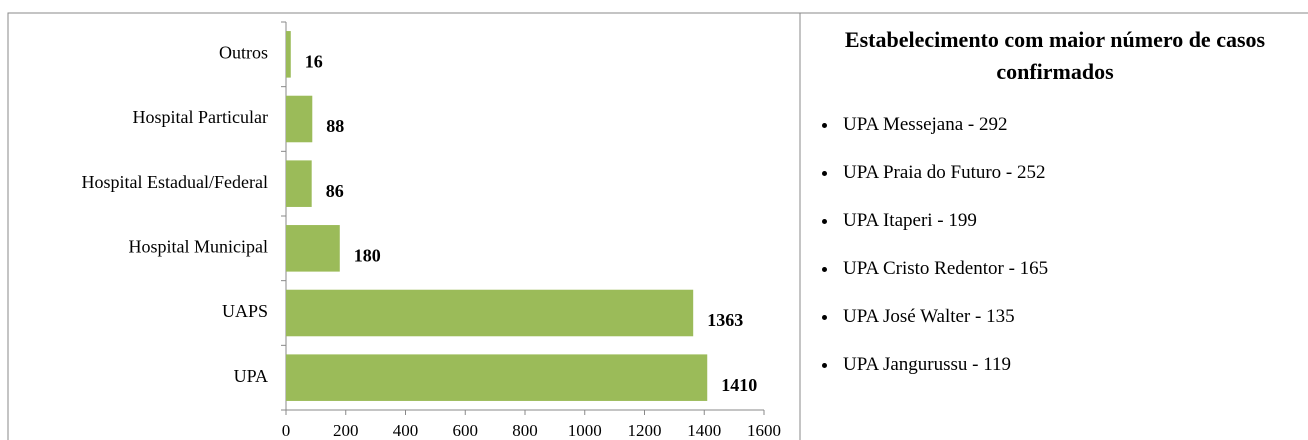 This screenshot has height=440, width=1308. Describe the element at coordinates (346, 430) in the screenshot. I see `x-tick-label: 200` at that location.